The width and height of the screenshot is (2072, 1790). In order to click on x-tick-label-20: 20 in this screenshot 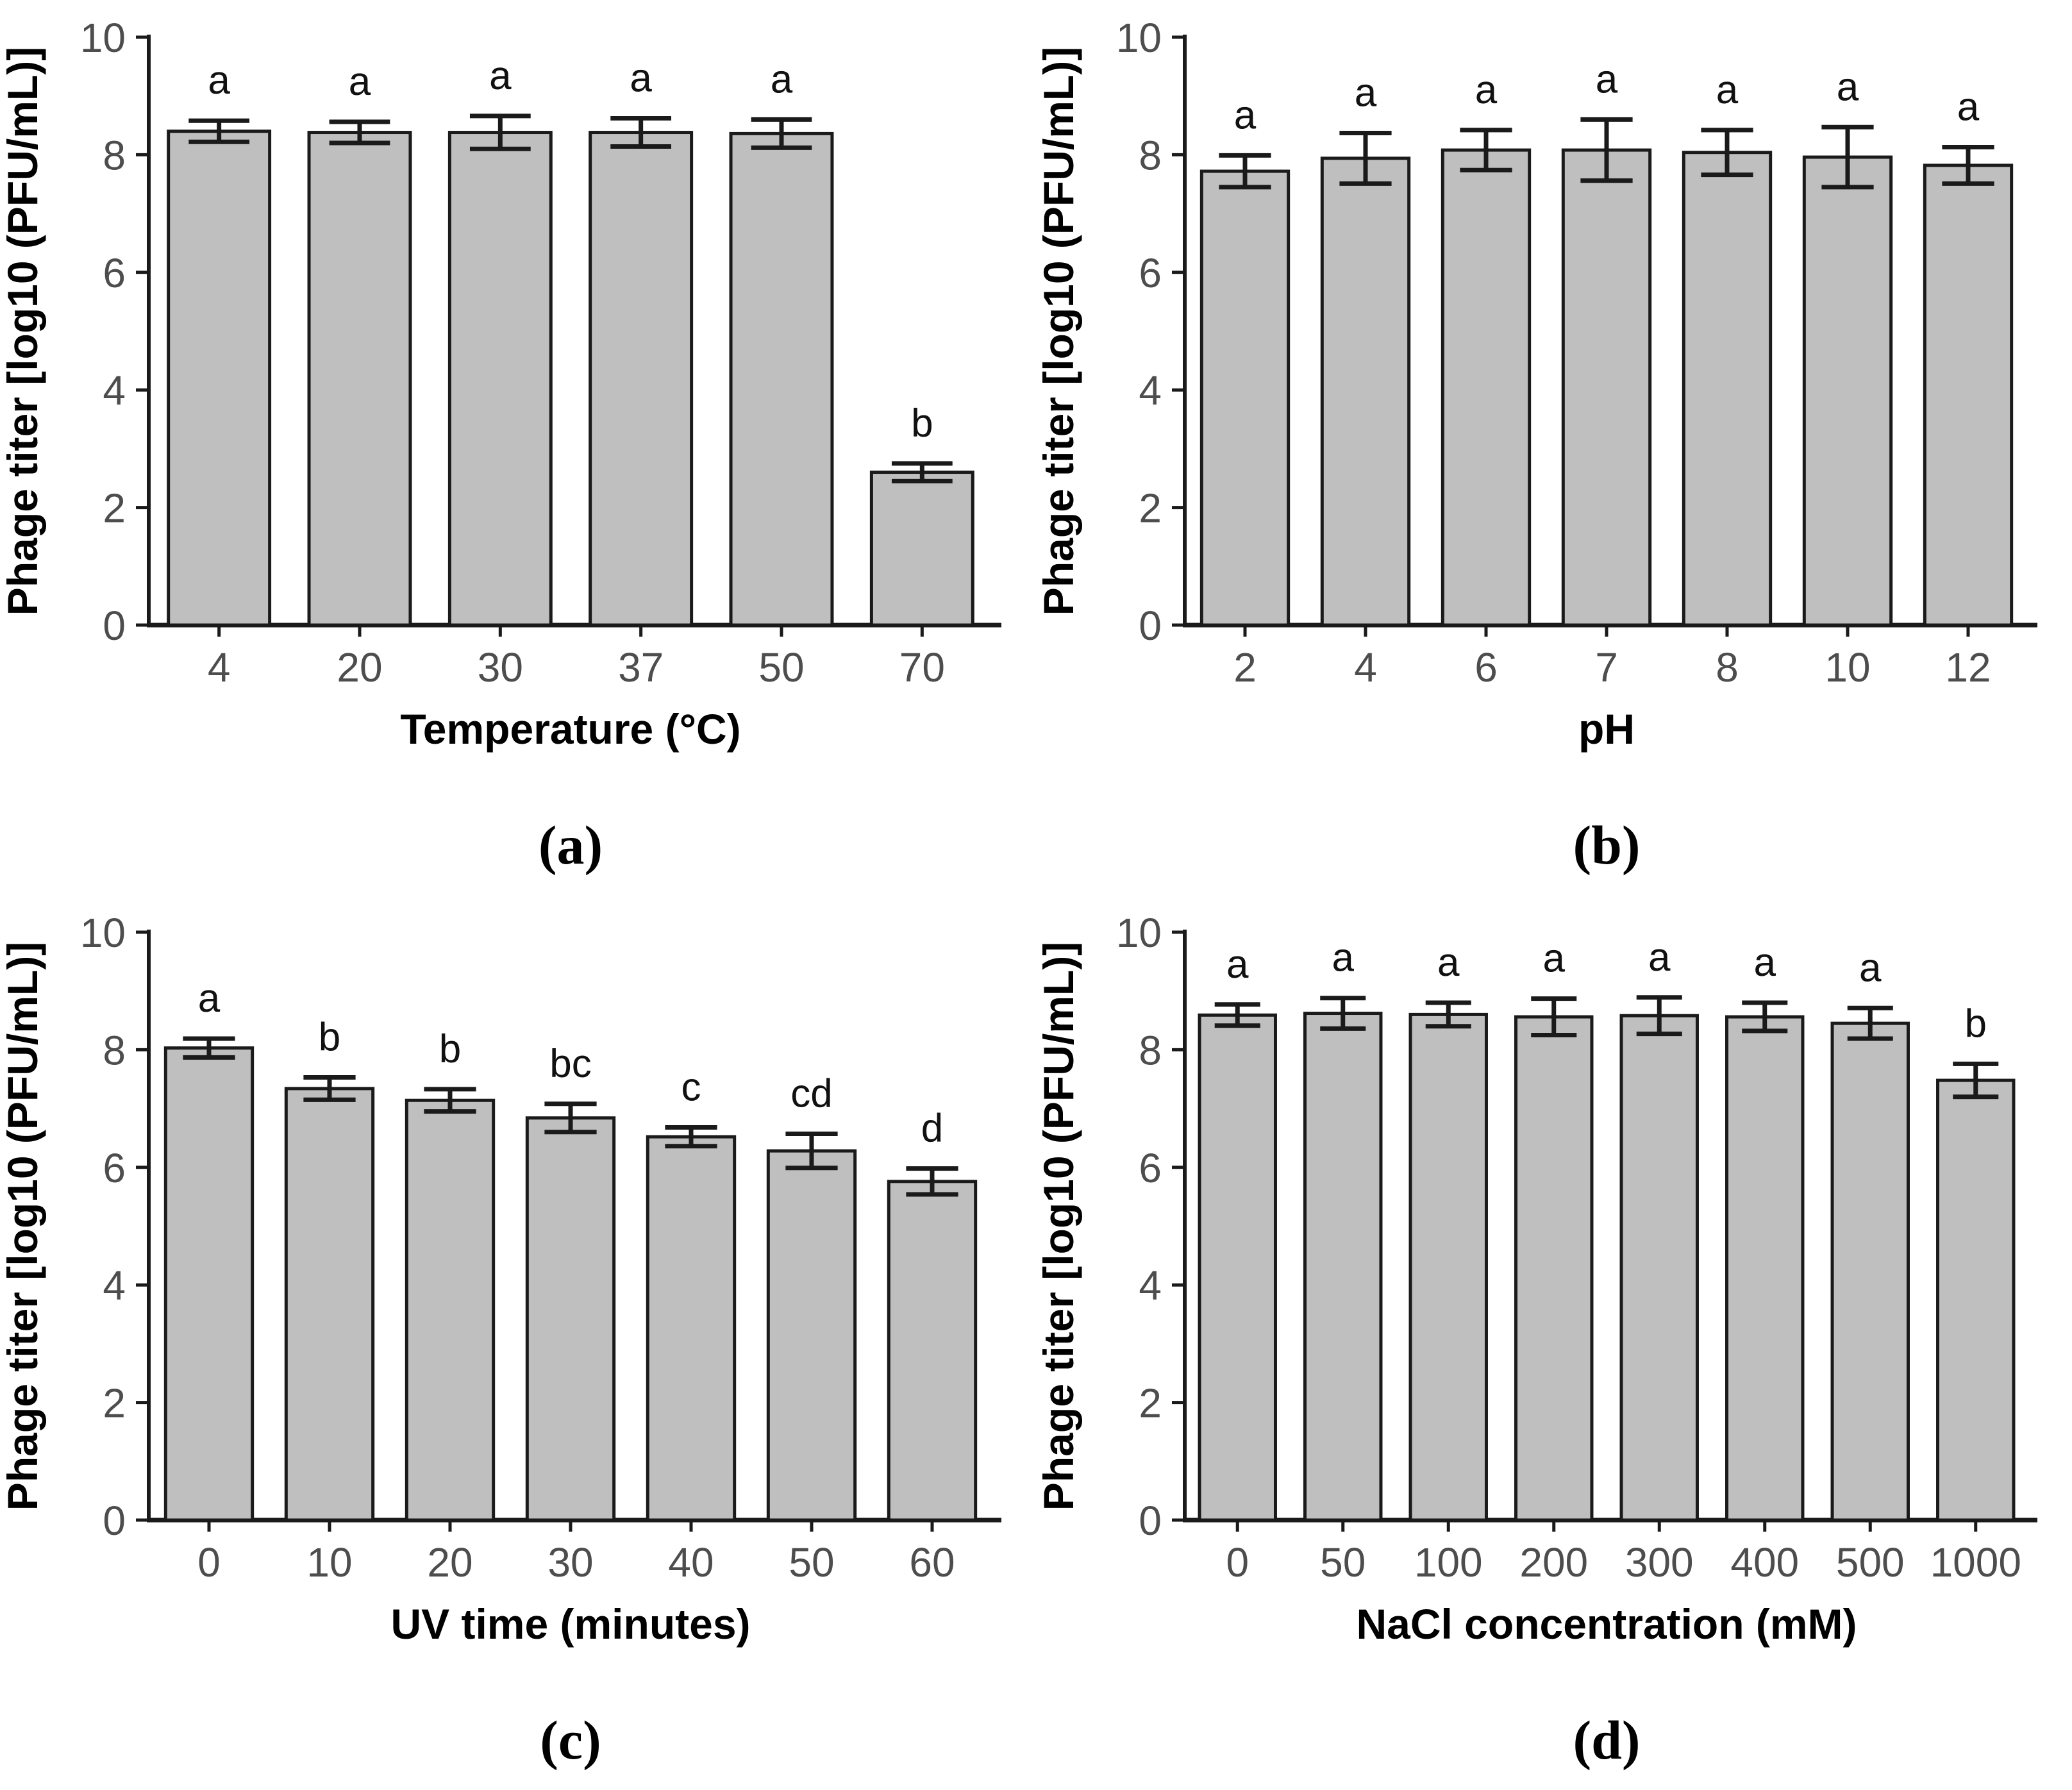, I will do `click(449, 1562)`.